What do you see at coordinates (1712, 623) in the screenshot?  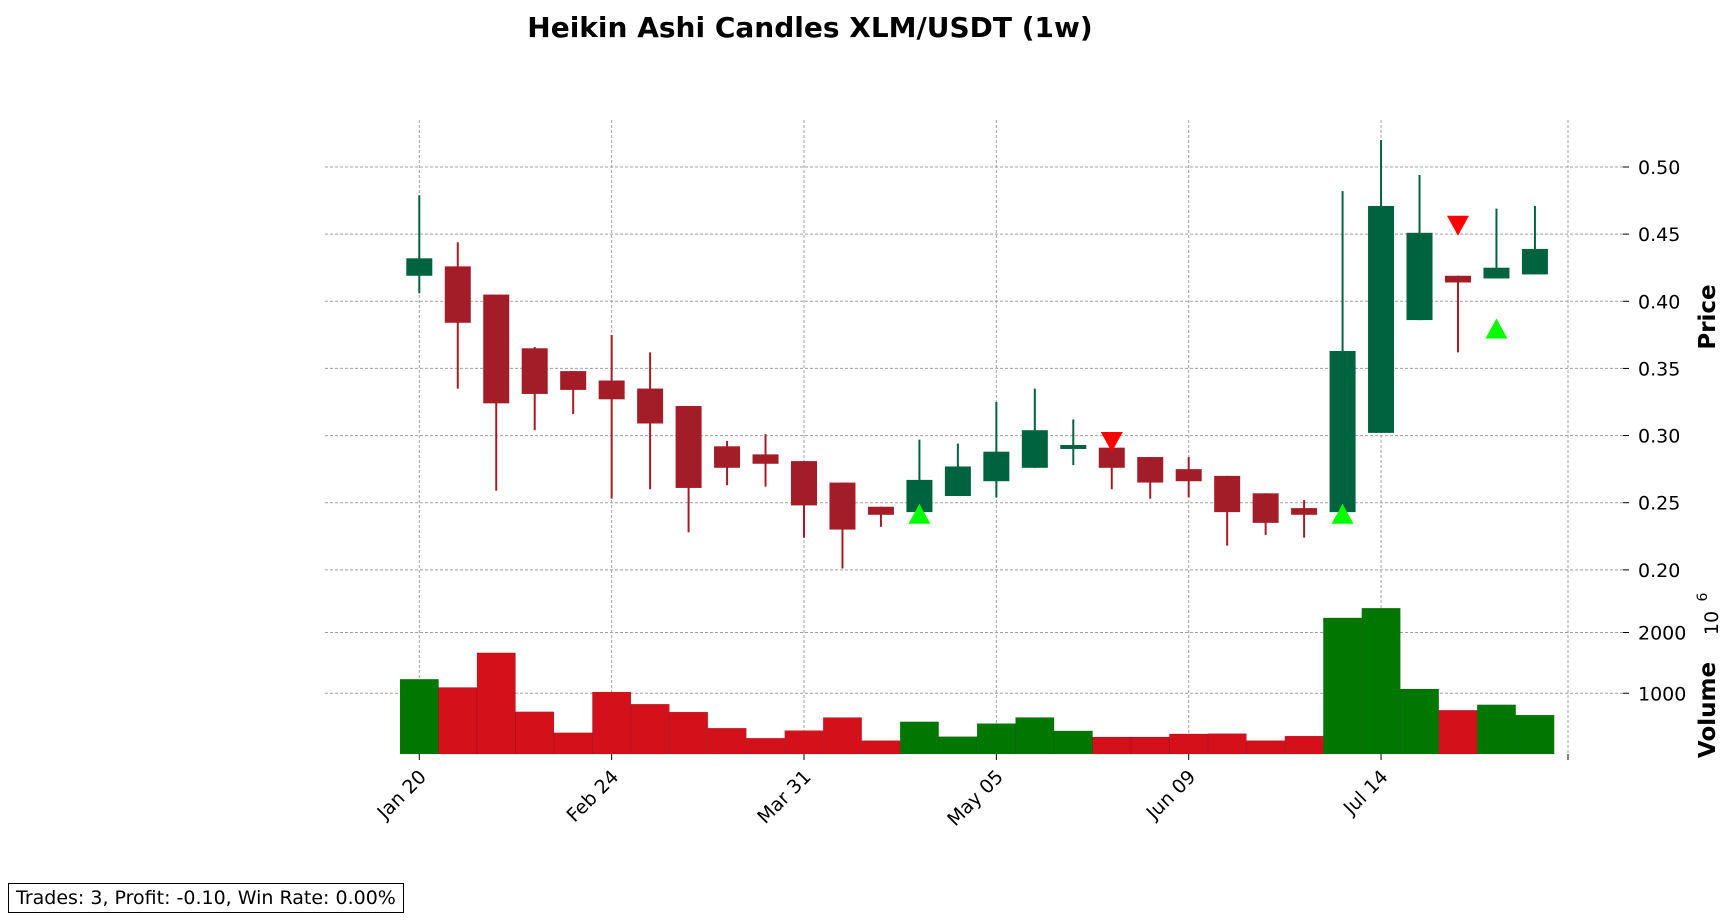 I see `volume-exponent-base: 10` at bounding box center [1712, 623].